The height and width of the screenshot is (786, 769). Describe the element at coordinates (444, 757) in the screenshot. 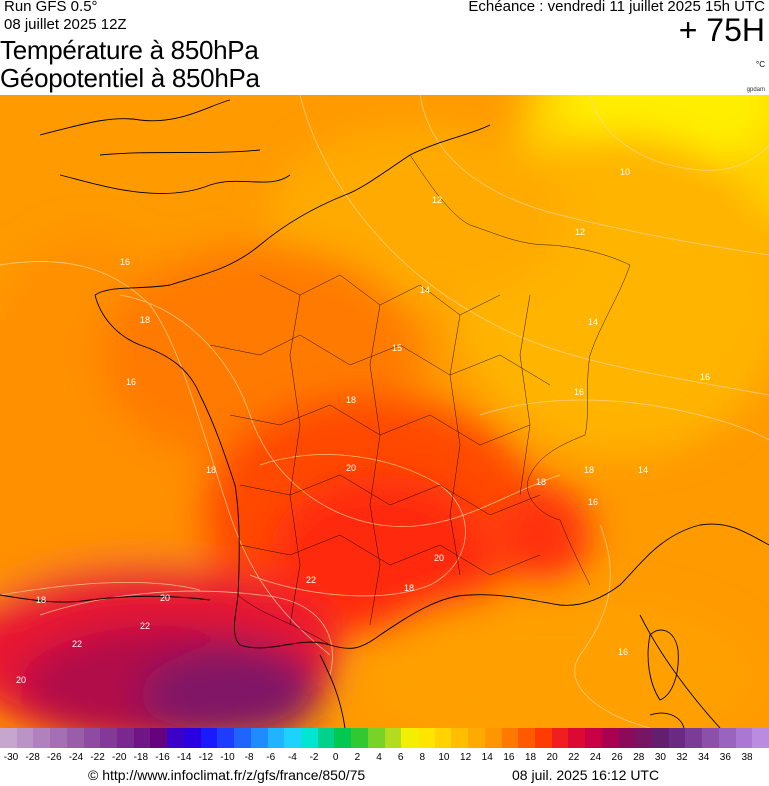

I see `color-scale-tick: 10` at that location.